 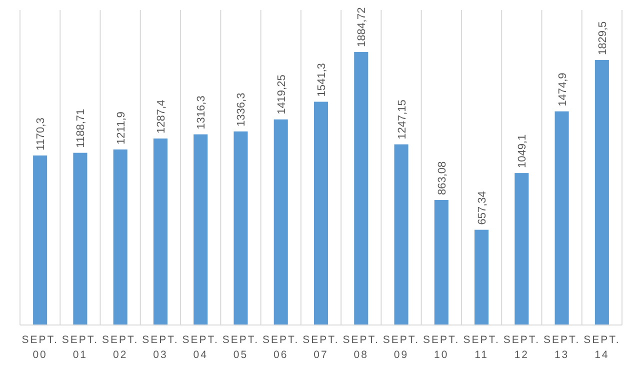 I want to click on x-tick-label: SEPT. 03, so click(x=160, y=347).